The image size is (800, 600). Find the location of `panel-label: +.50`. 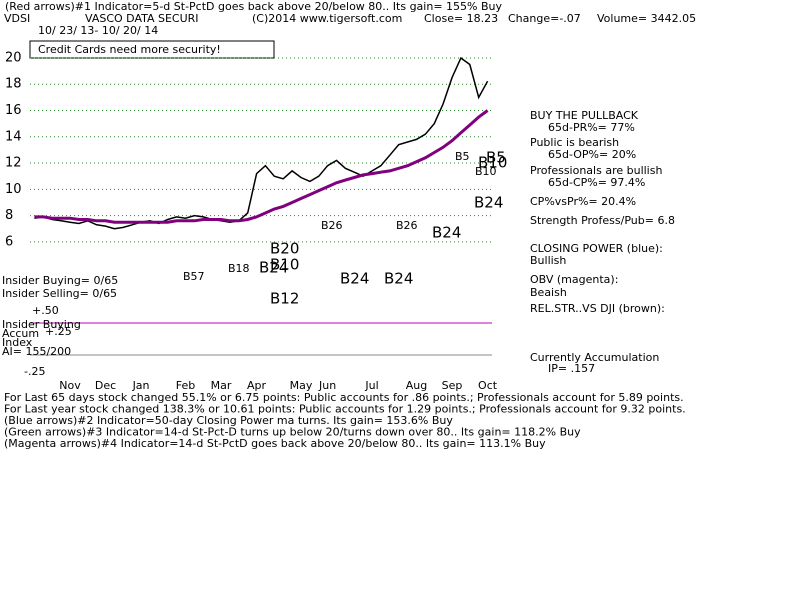

panel-label: +.50 is located at coordinates (45, 310).